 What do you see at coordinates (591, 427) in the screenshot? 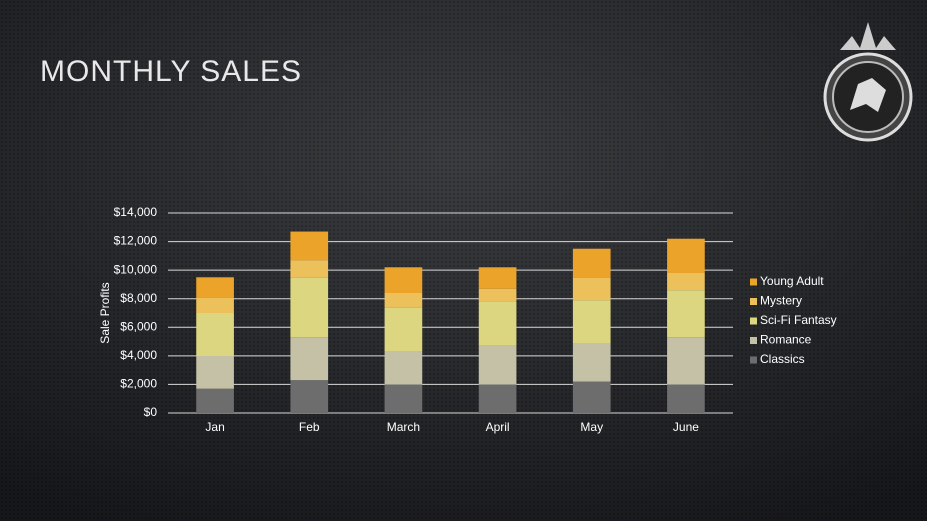
I see `x-tick-label: May` at bounding box center [591, 427].